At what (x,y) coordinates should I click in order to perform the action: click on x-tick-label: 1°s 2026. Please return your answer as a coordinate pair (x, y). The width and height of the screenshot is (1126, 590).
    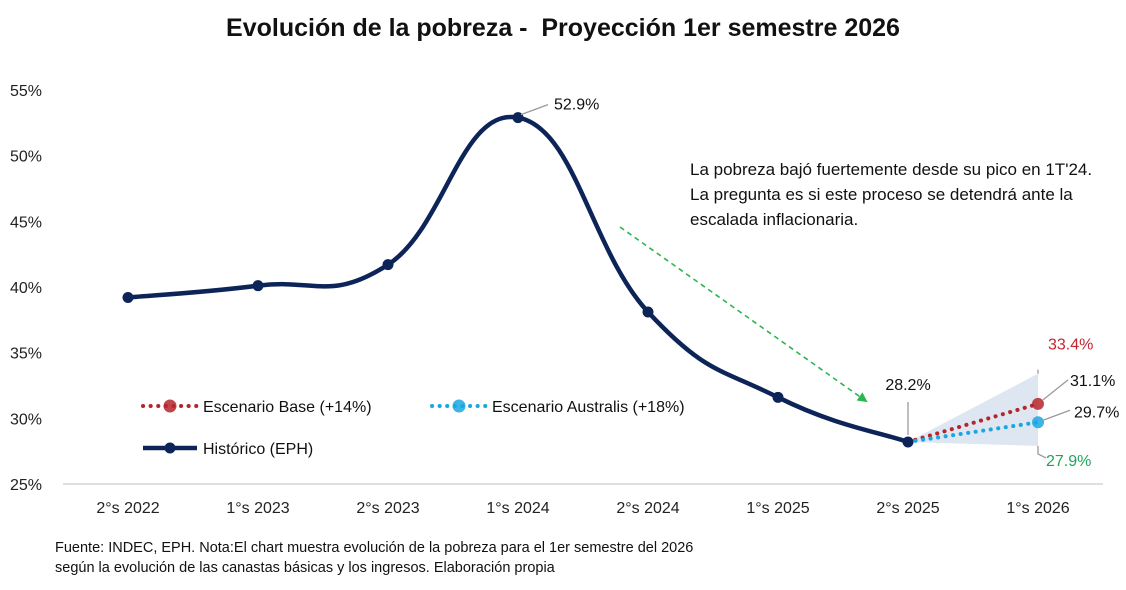
    Looking at the image, I should click on (1037, 508).